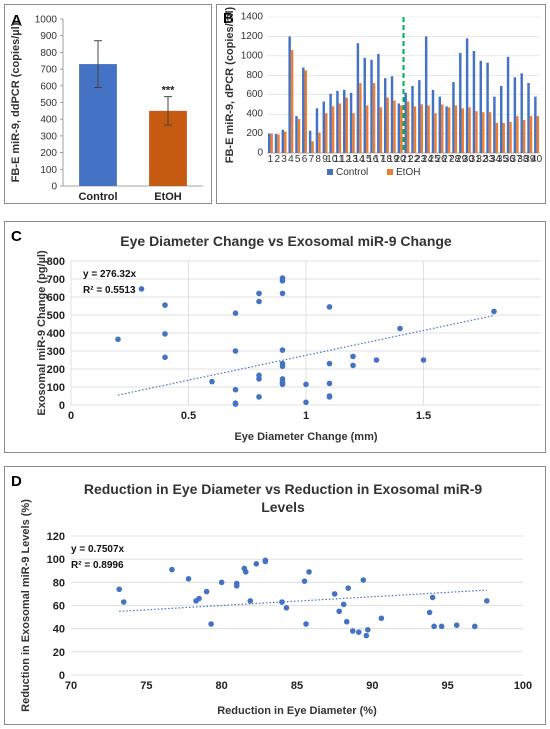 Image resolution: width=550 pixels, height=729 pixels. What do you see at coordinates (56, 280) in the screenshot?
I see `y-tick-label: 700` at bounding box center [56, 280].